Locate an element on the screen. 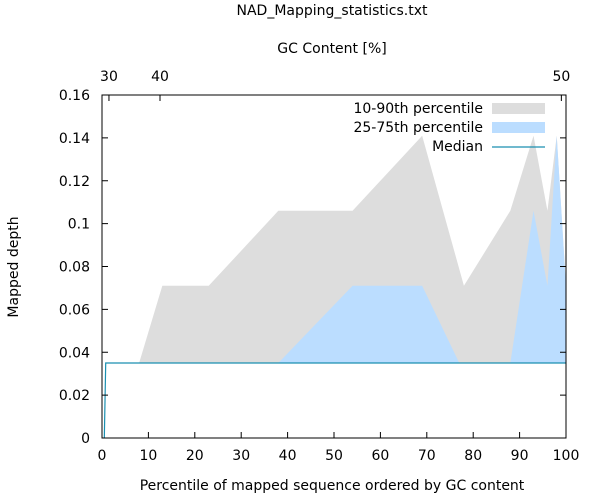 The height and width of the screenshot is (500, 600). x2-tick-label: 40 is located at coordinates (160, 77).